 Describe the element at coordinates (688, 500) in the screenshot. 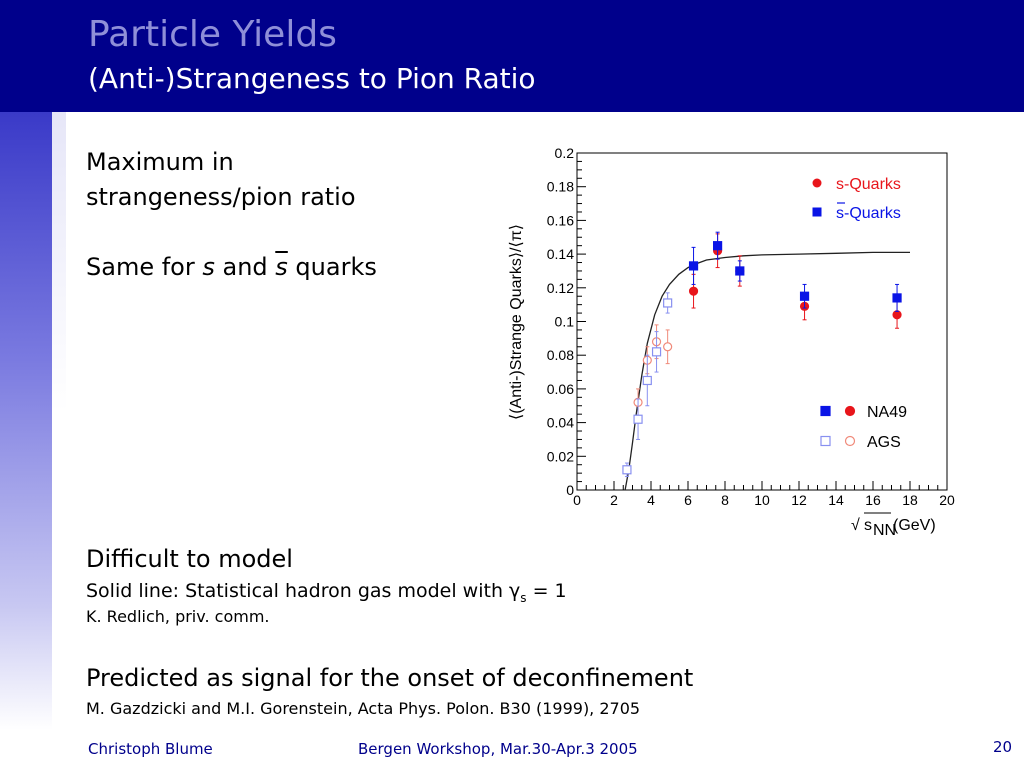

I see `x-tick-label: 6` at that location.